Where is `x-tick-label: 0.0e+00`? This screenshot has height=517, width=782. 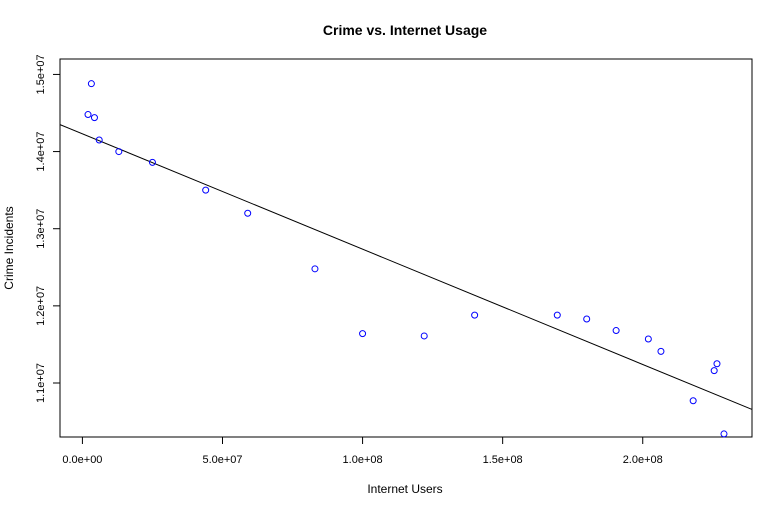
x-tick-label: 0.0e+00 is located at coordinates (82, 460).